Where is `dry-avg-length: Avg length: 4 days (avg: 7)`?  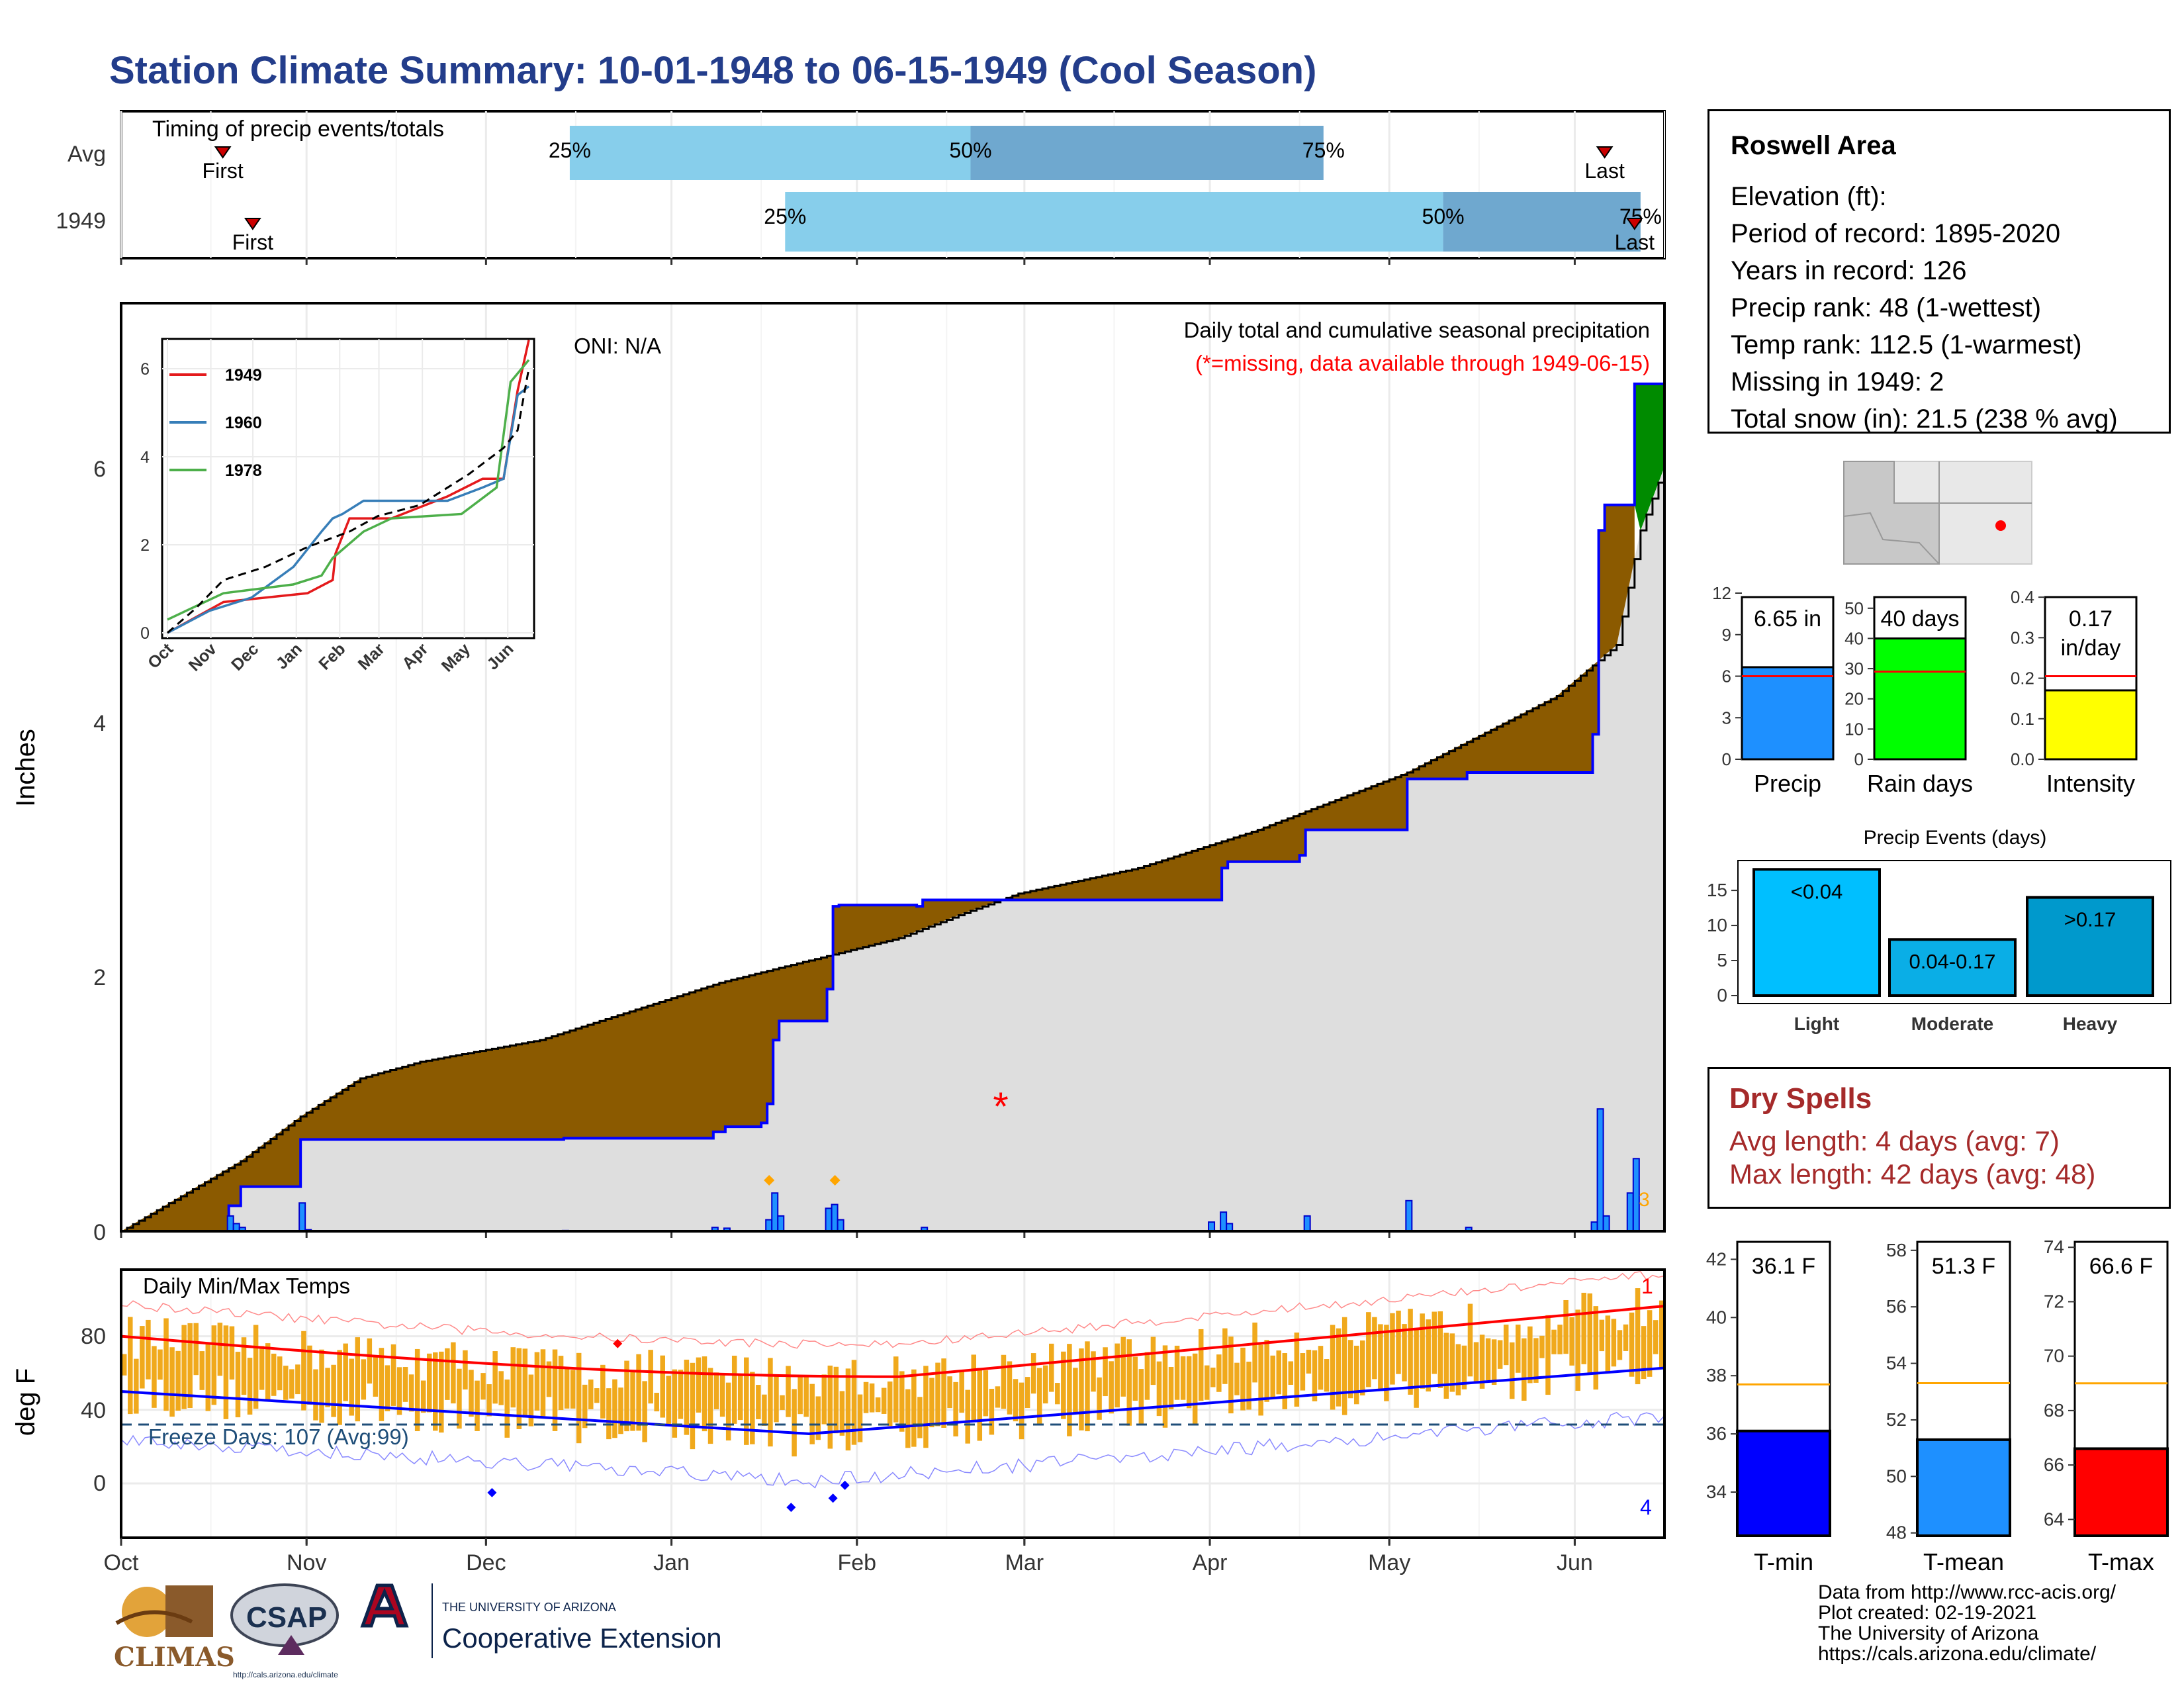 dry-avg-length: Avg length: 4 days (avg: 7) is located at coordinates (1894, 1140).